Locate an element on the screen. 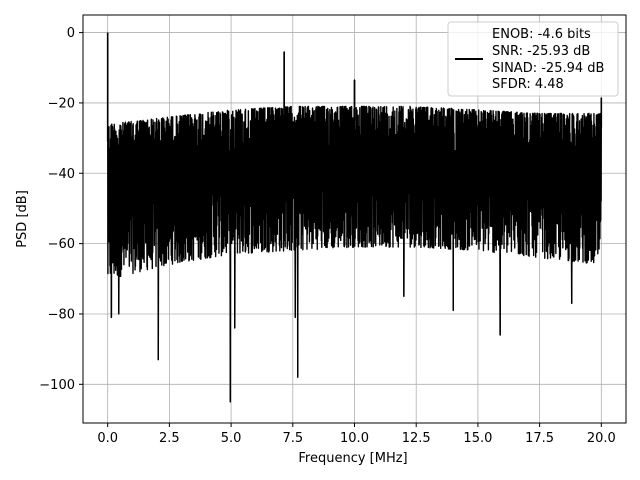 This screenshot has height=480, width=640. y-tick-label: −20 is located at coordinates (61, 103).